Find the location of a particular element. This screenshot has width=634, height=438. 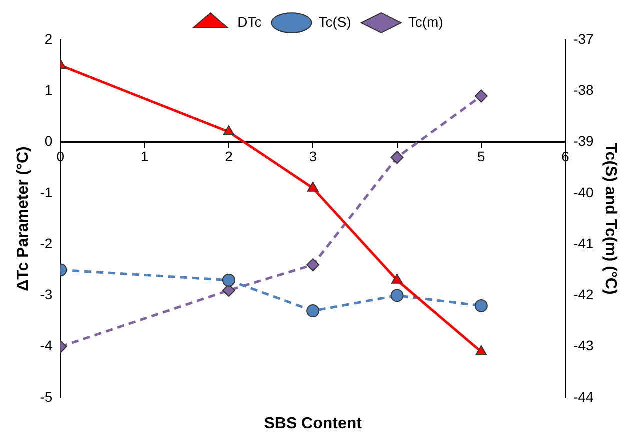

y2-tick-label: -44 is located at coordinates (584, 396).